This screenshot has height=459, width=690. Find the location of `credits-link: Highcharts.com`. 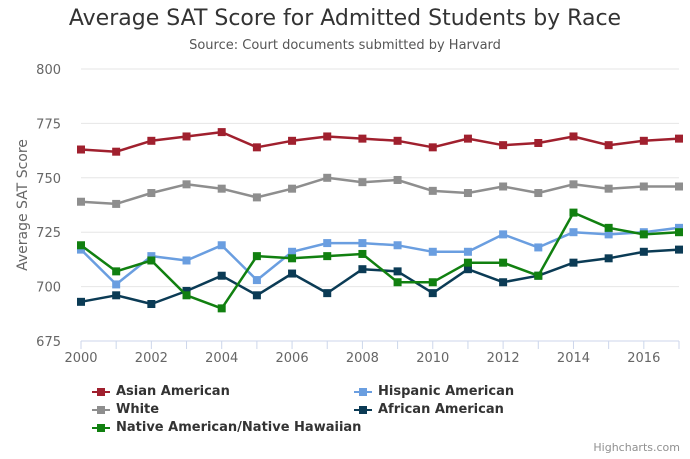

credits-link: Highcharts.com is located at coordinates (636, 447).